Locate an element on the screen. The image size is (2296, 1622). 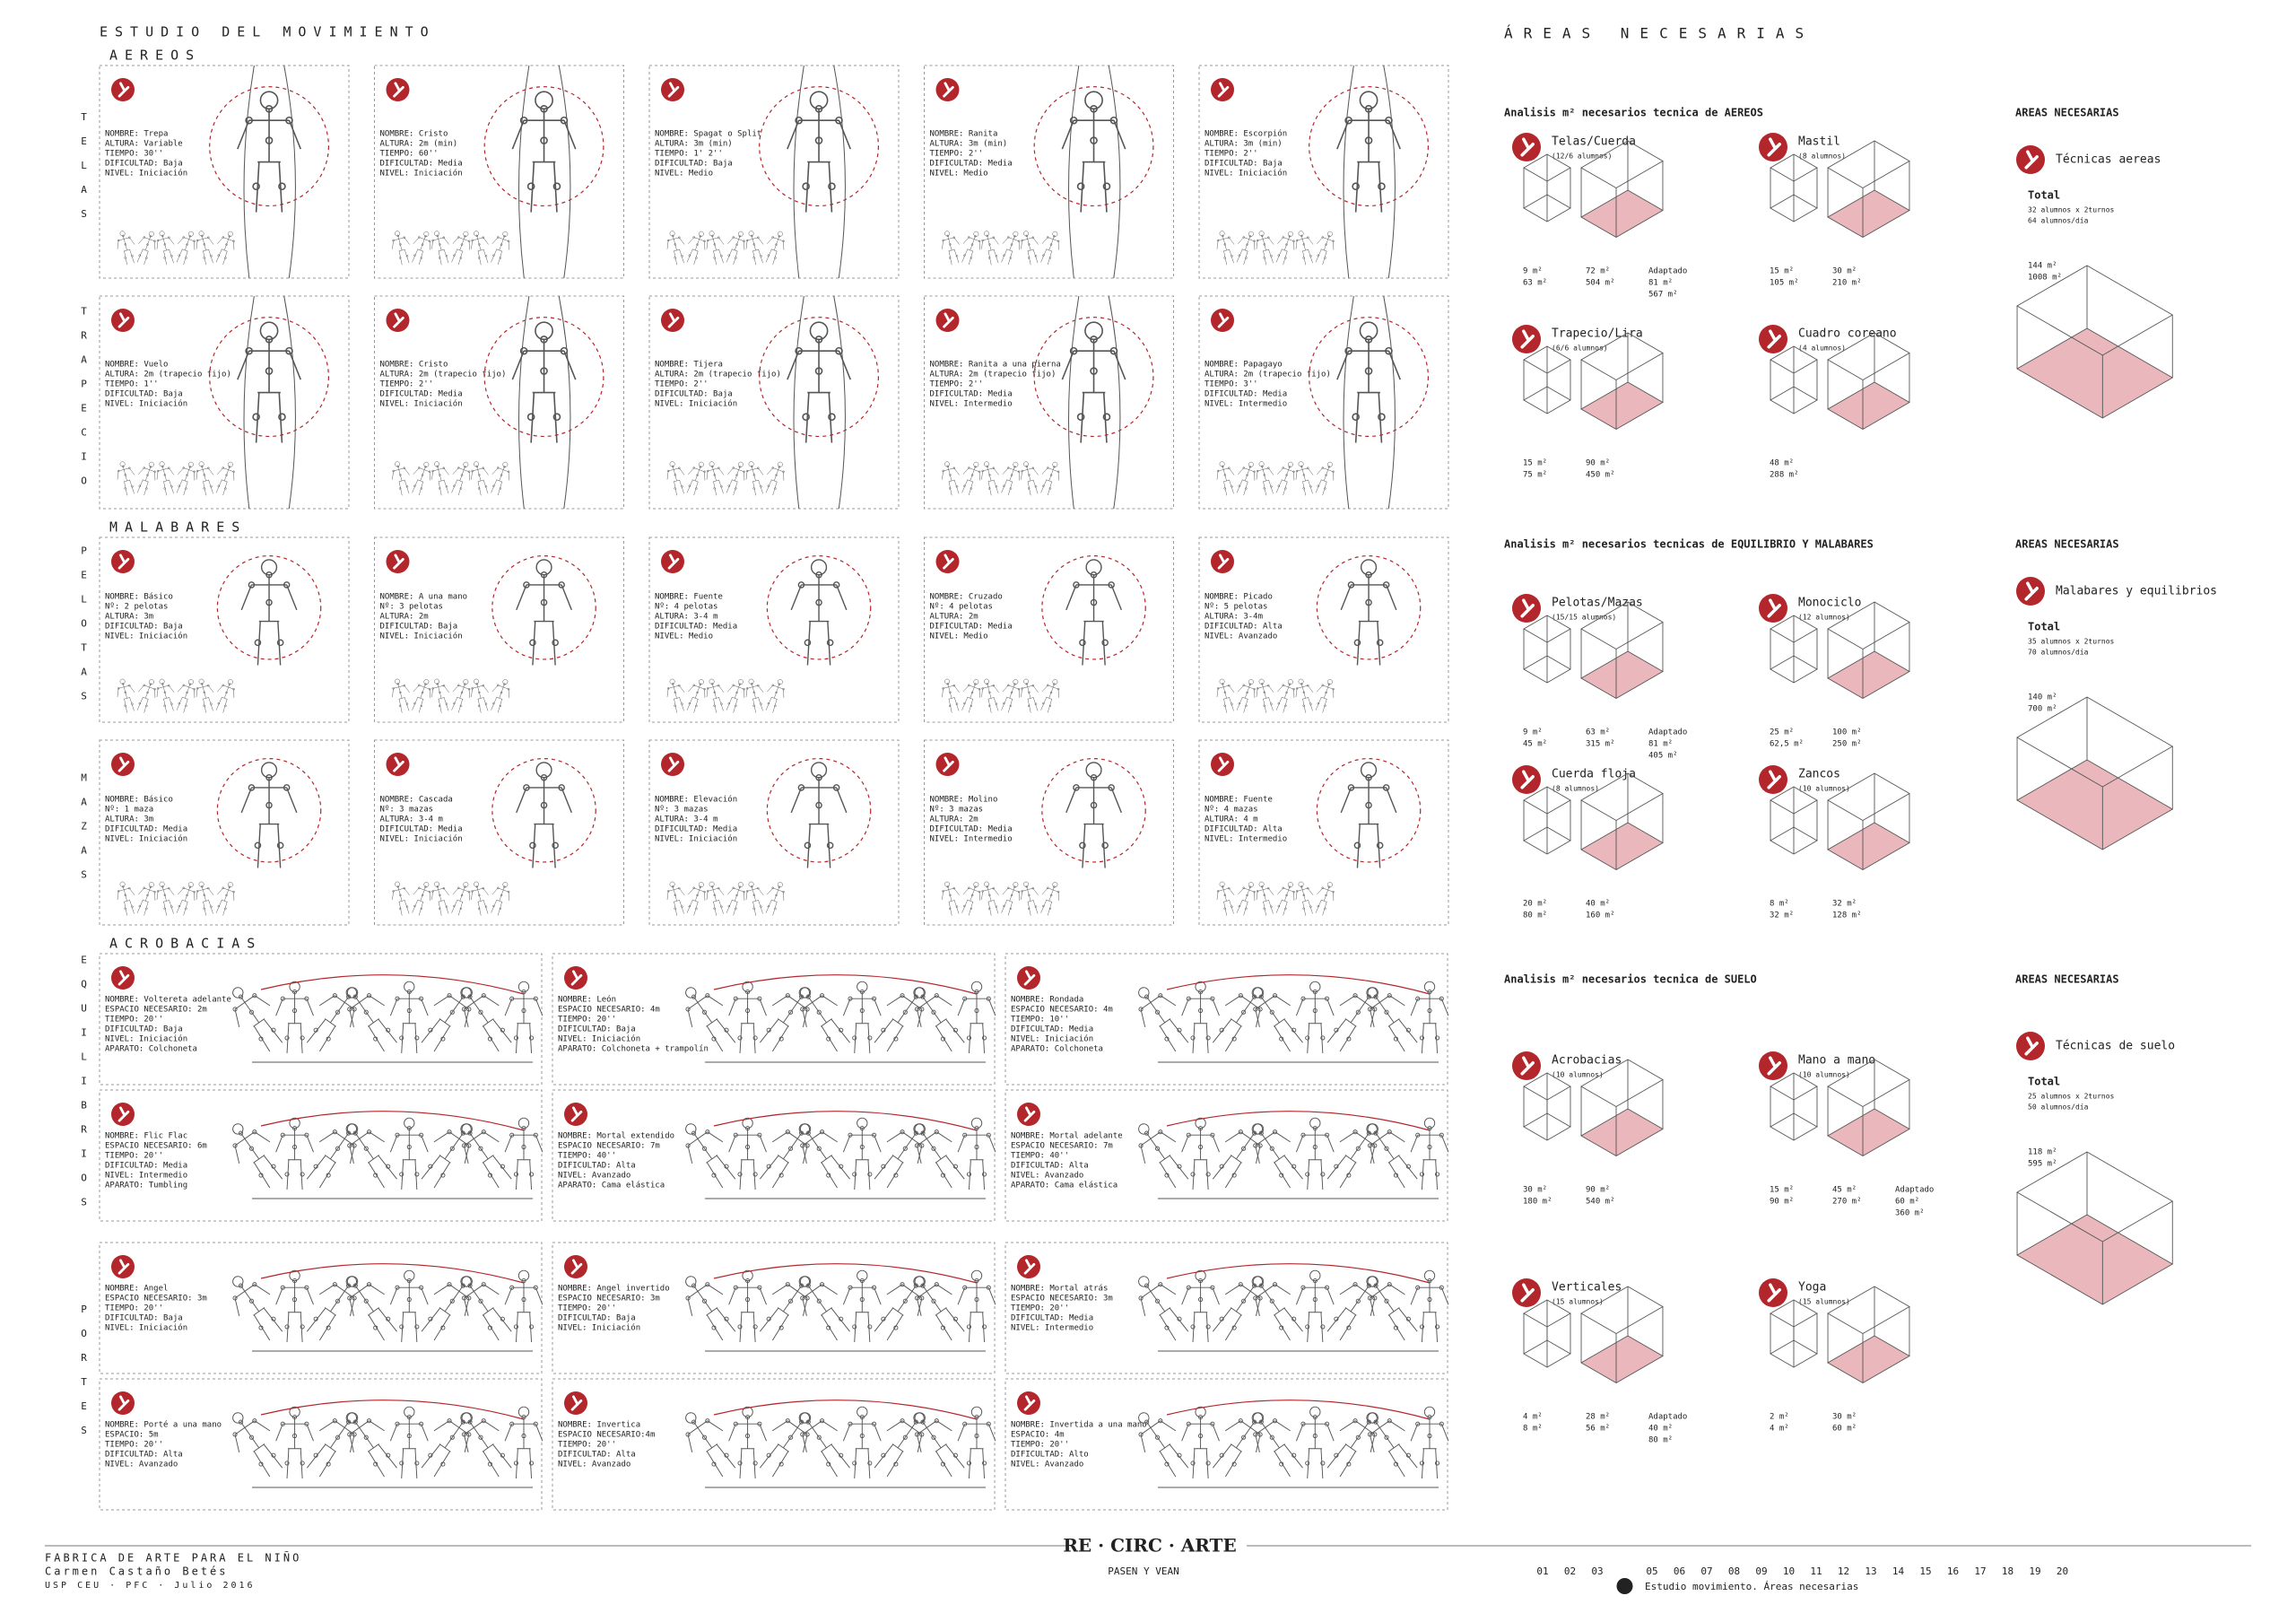
page-number: 10 is located at coordinates (1789, 1571).